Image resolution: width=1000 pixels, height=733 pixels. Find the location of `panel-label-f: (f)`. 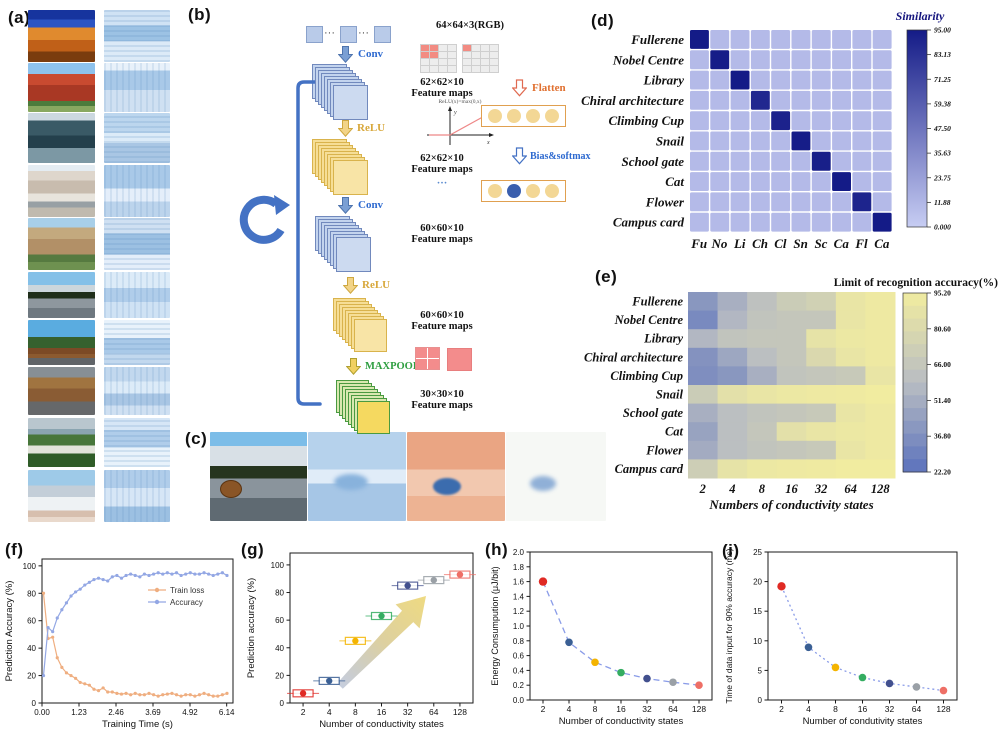

panel-label-f: (f) is located at coordinates (14, 549).